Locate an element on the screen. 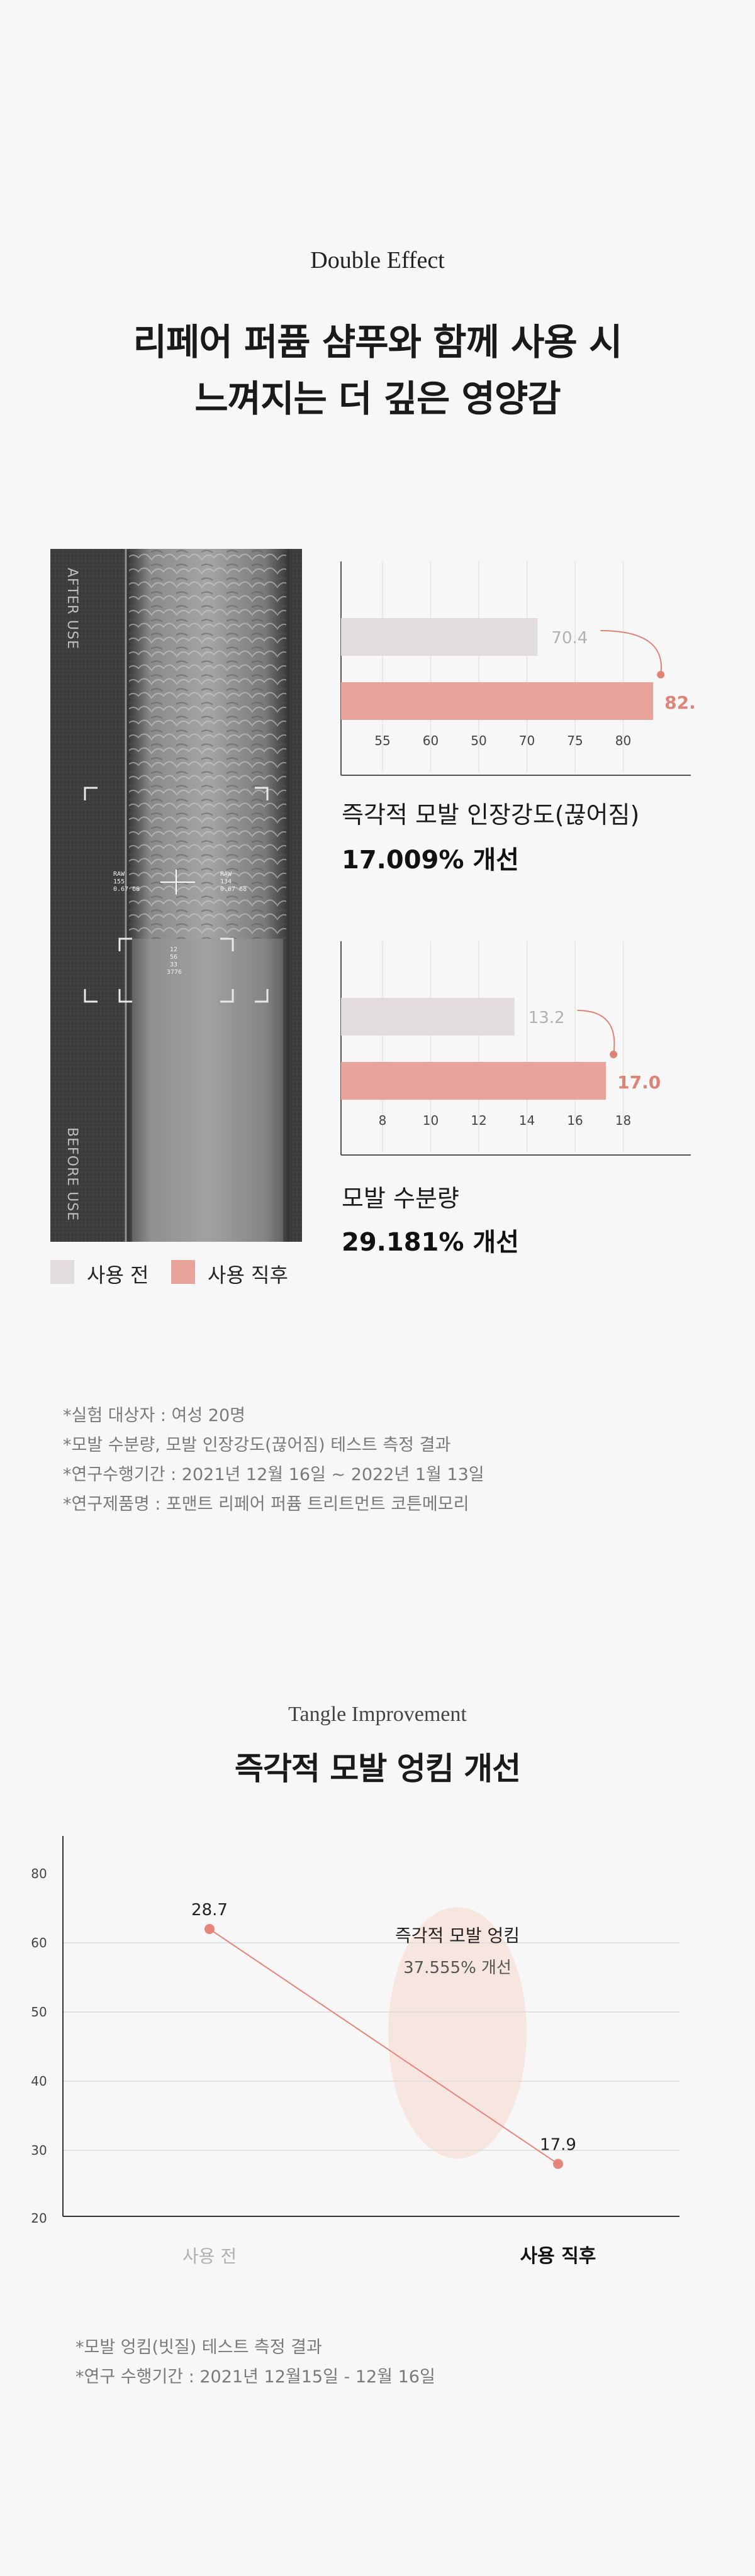 This screenshot has height=2576, width=755. section2-eyebrow: Tangle Improvement is located at coordinates (377, 1714).